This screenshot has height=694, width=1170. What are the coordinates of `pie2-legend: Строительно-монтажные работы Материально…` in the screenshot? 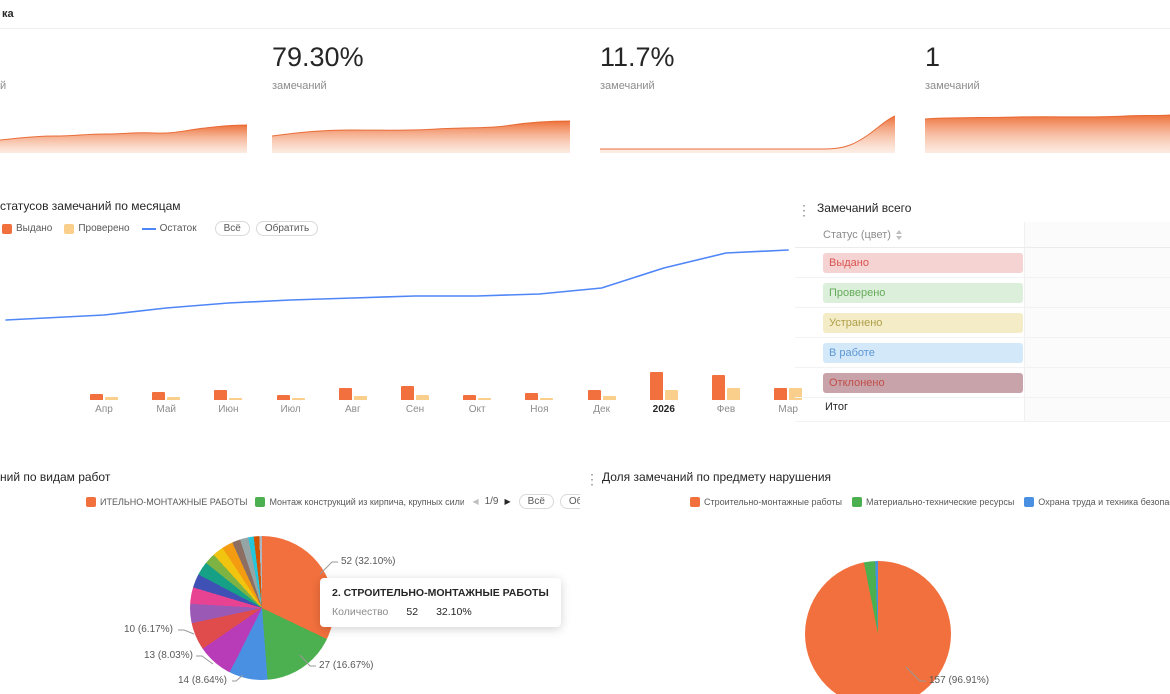 It's located at (930, 501).